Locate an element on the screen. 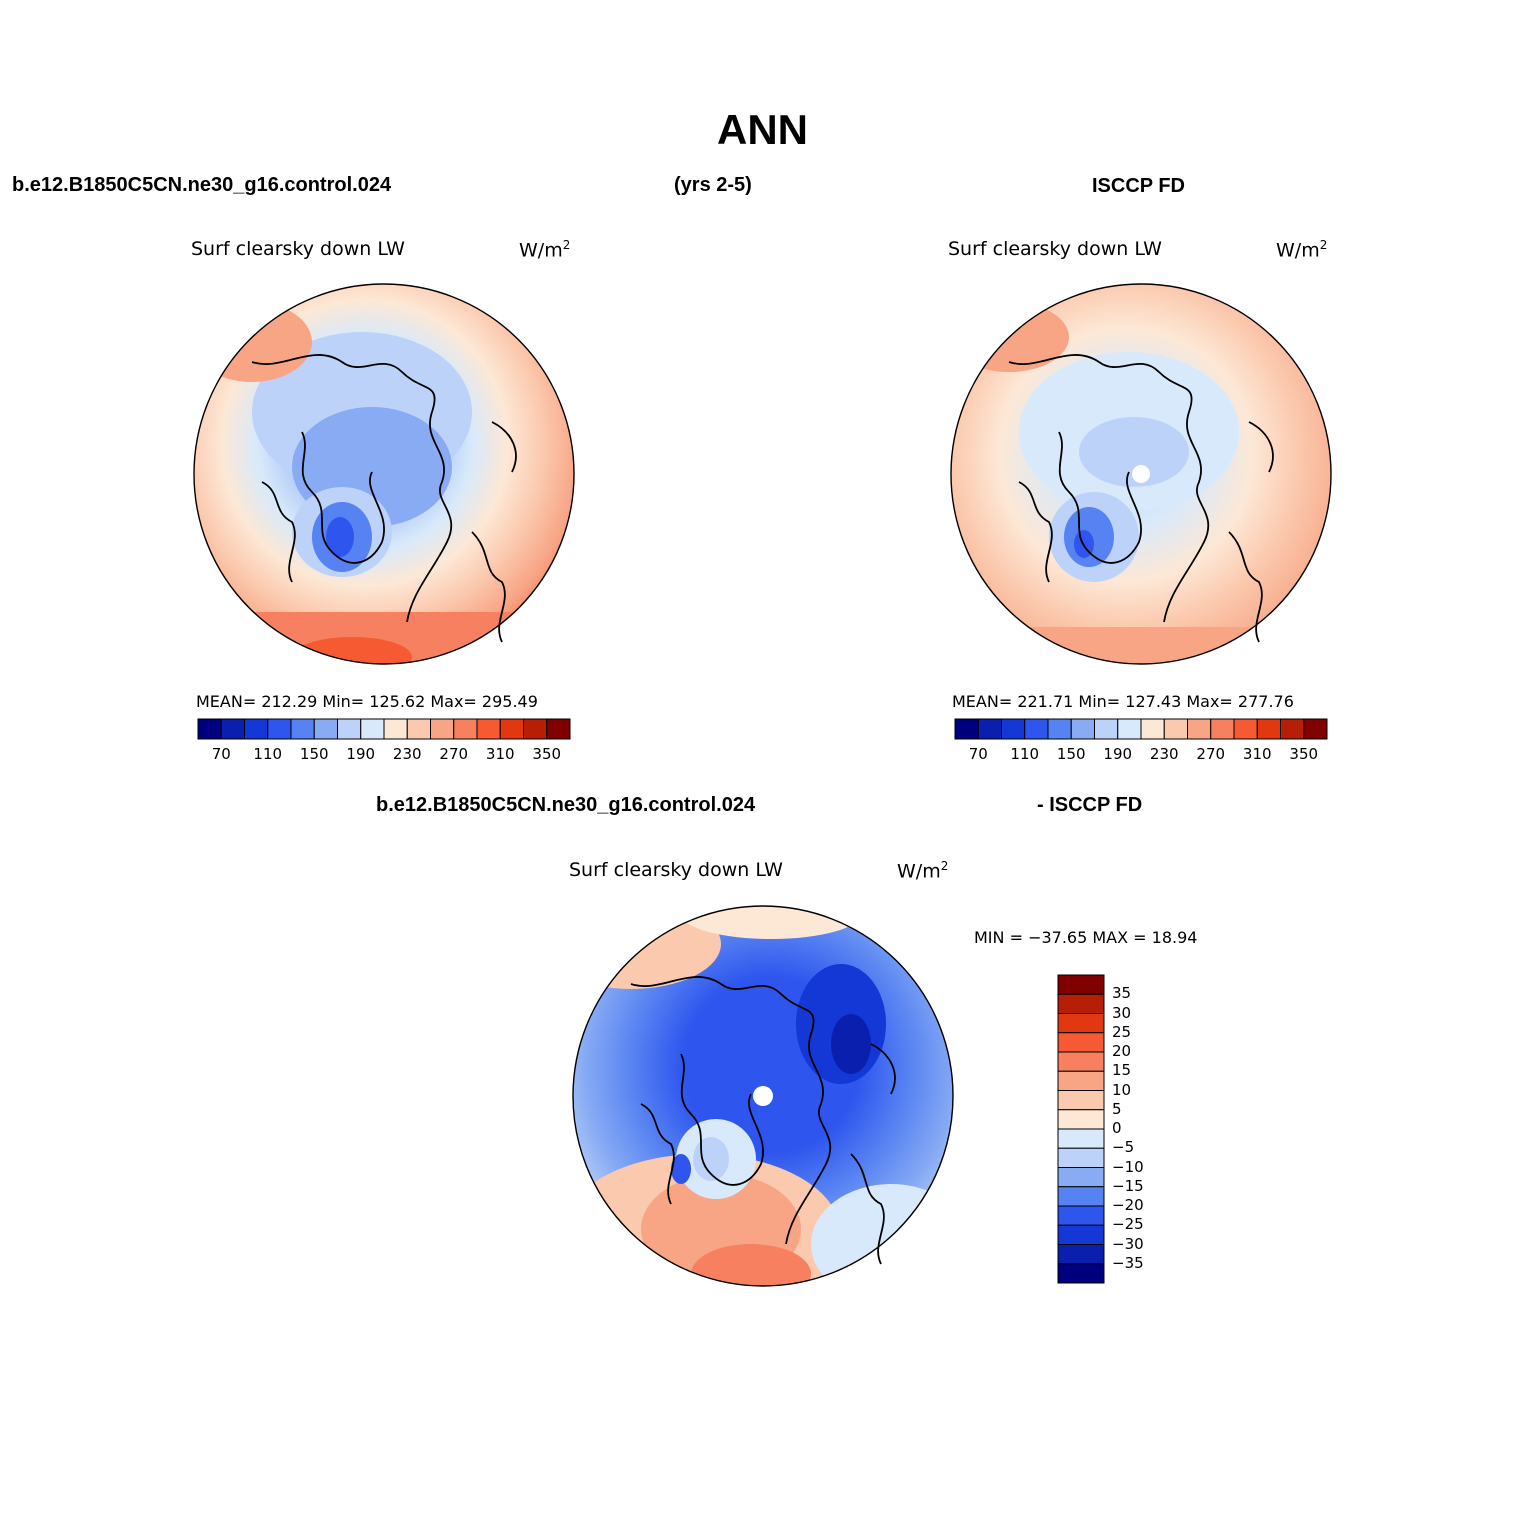 The height and width of the screenshot is (1525, 1525). colorbar-tick-label: 25 is located at coordinates (1122, 1031).